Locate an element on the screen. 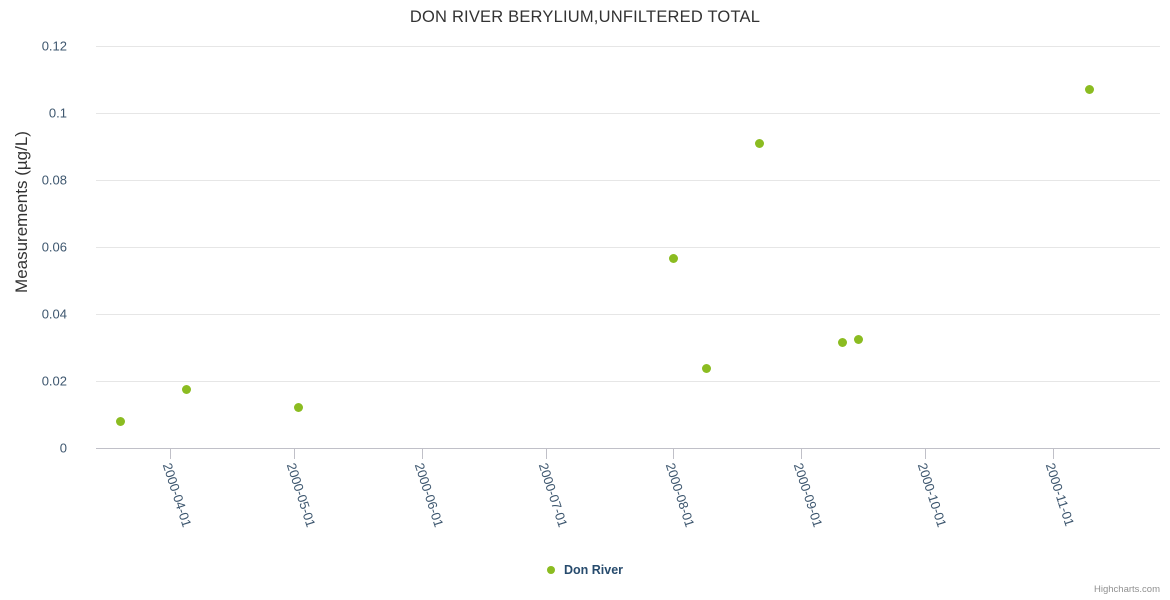 The height and width of the screenshot is (600, 1170). chart-legend: Don River is located at coordinates (585, 570).